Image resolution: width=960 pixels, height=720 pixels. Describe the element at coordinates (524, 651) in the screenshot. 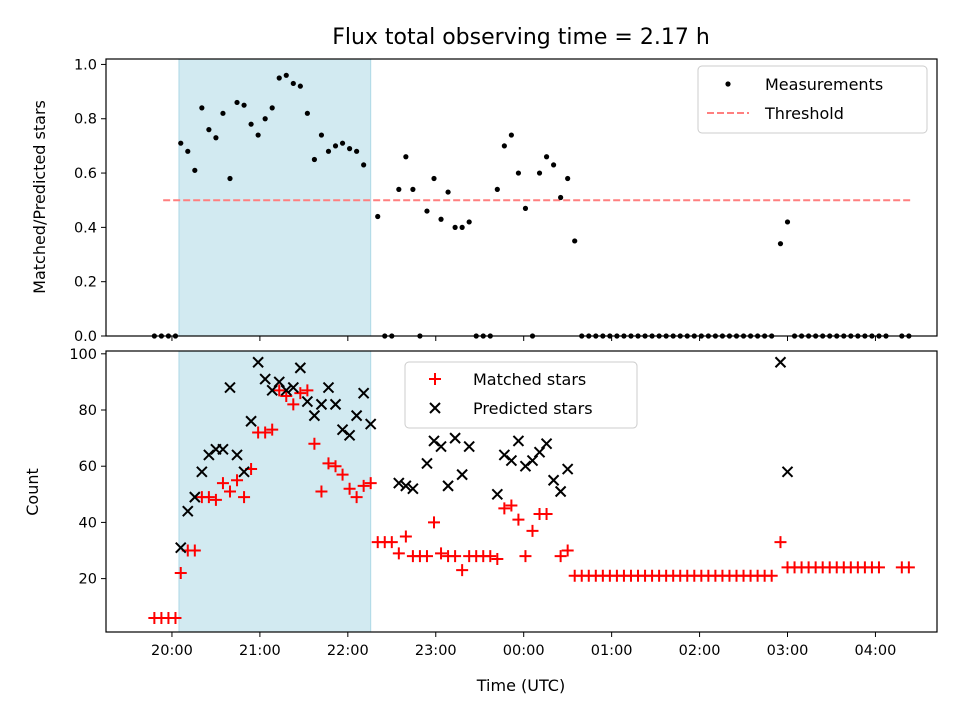

I see `xtick-label: 00:00` at that location.